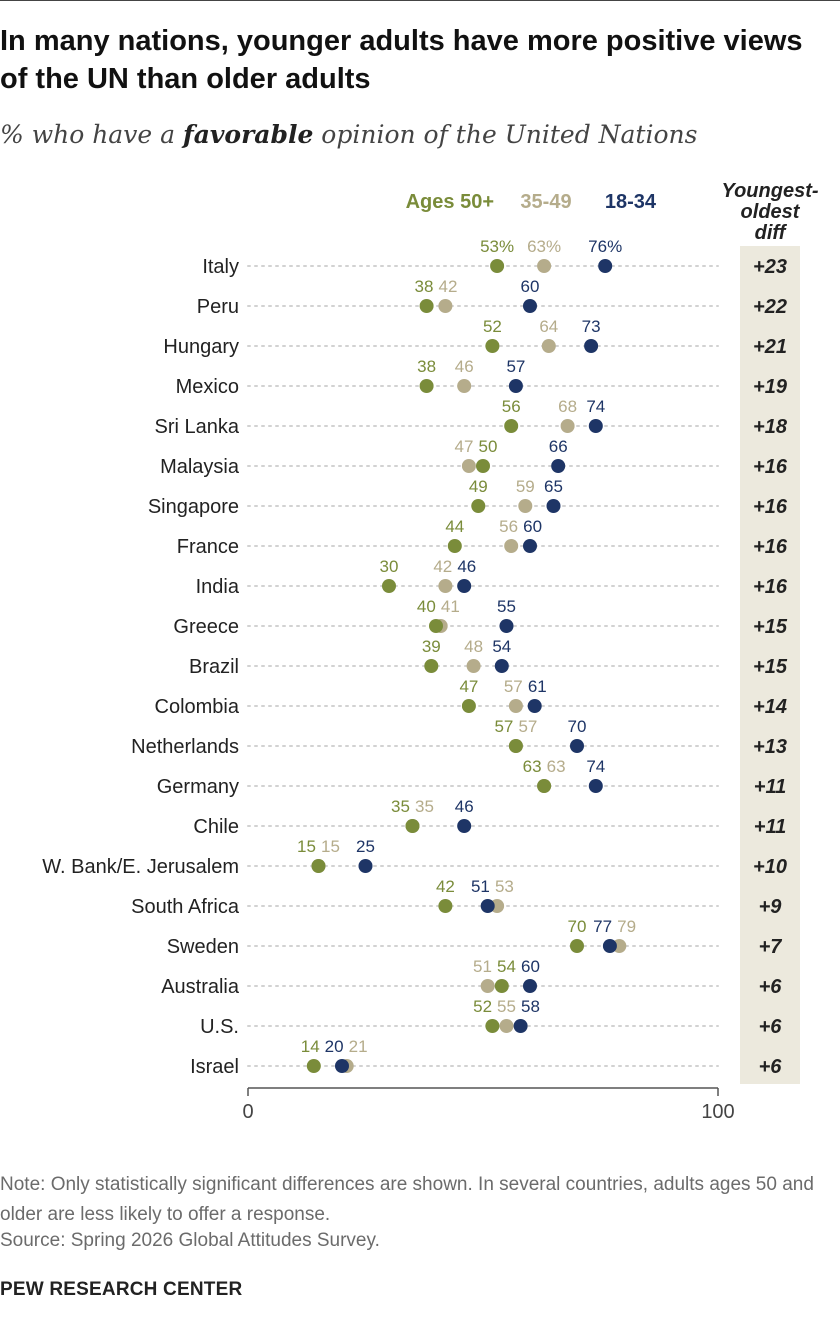 The image size is (840, 1324). Describe the element at coordinates (545, 202) in the screenshot. I see `legend-ages35: 35-49` at that location.